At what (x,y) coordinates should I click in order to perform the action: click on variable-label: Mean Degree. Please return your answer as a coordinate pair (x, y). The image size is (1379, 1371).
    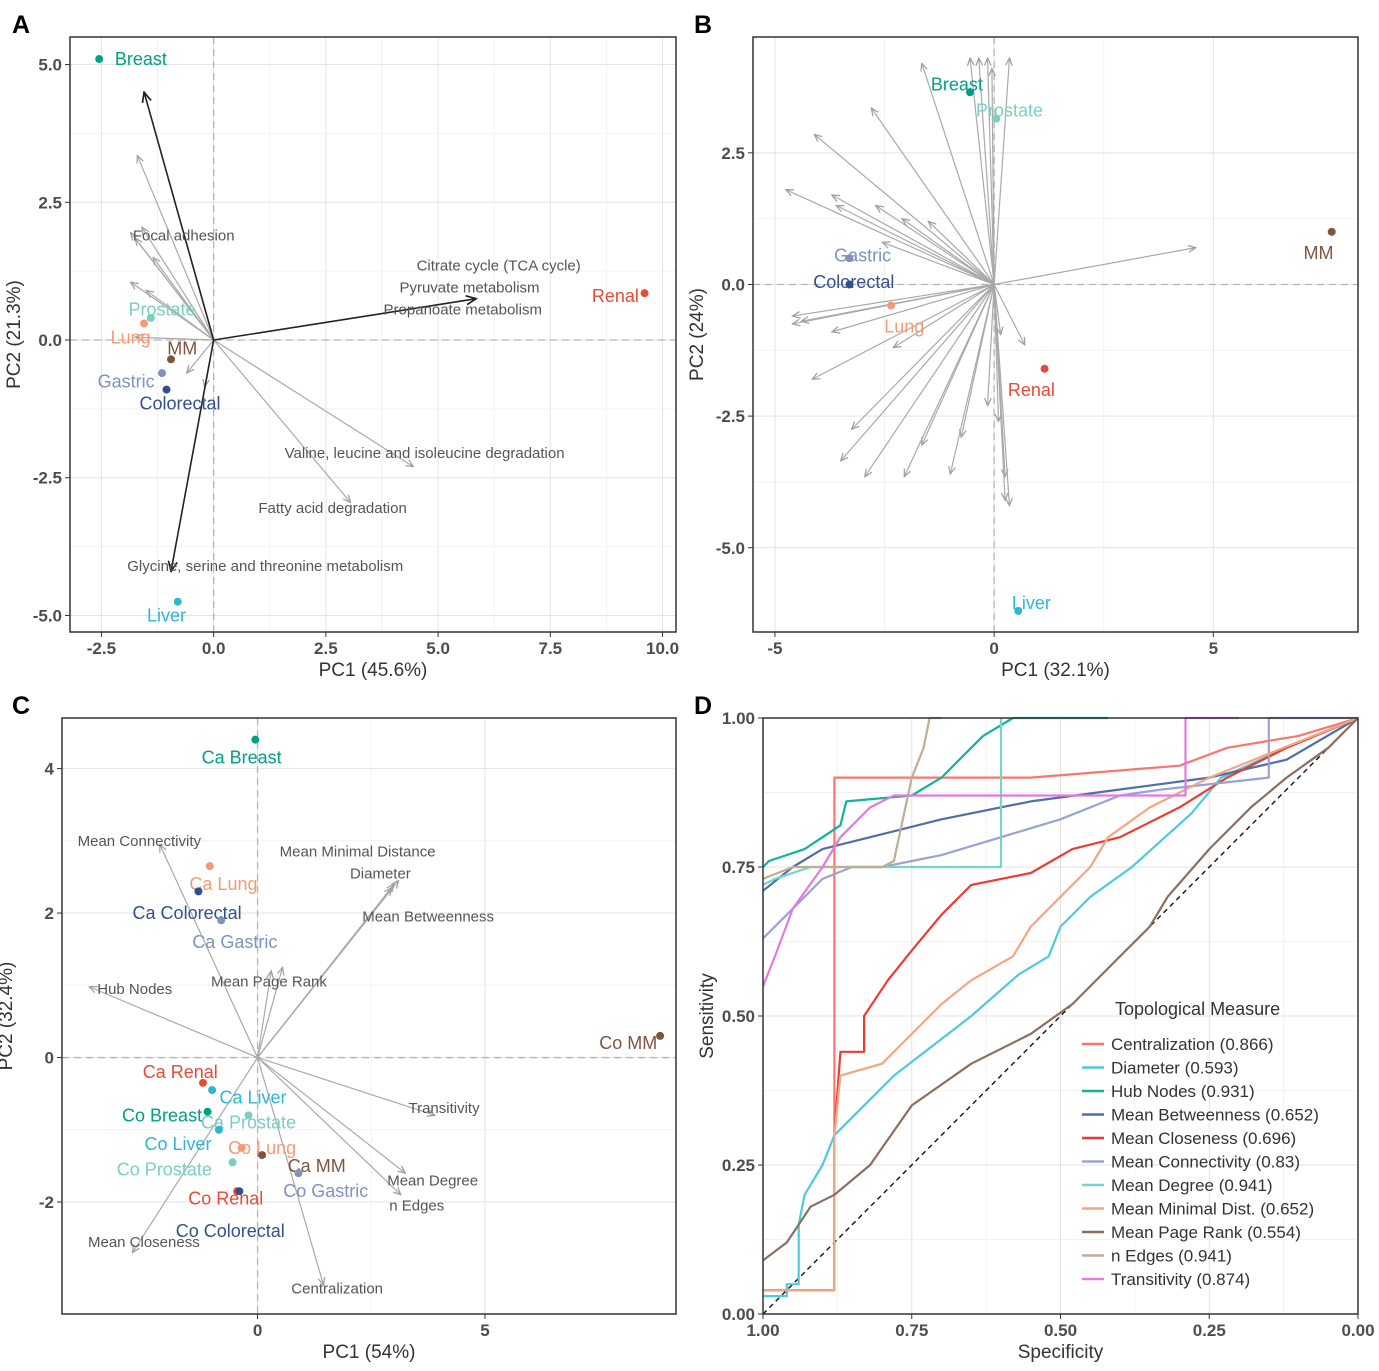
    Looking at the image, I should click on (432, 1180).